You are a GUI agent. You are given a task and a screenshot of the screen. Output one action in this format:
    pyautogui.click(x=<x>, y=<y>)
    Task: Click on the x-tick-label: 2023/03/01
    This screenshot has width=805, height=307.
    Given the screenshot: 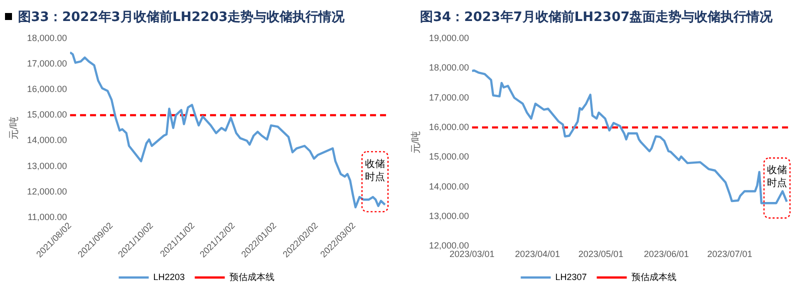 What is the action you would take?
    pyautogui.click(x=472, y=254)
    